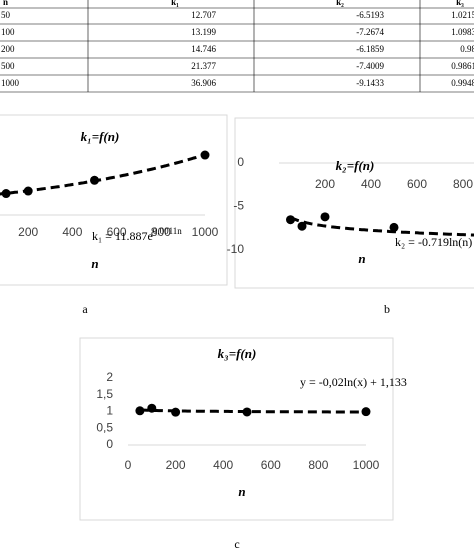 This screenshot has width=474, height=550. Describe the element at coordinates (462, 66) in the screenshot. I see `table-cell: 0.9861` at that location.